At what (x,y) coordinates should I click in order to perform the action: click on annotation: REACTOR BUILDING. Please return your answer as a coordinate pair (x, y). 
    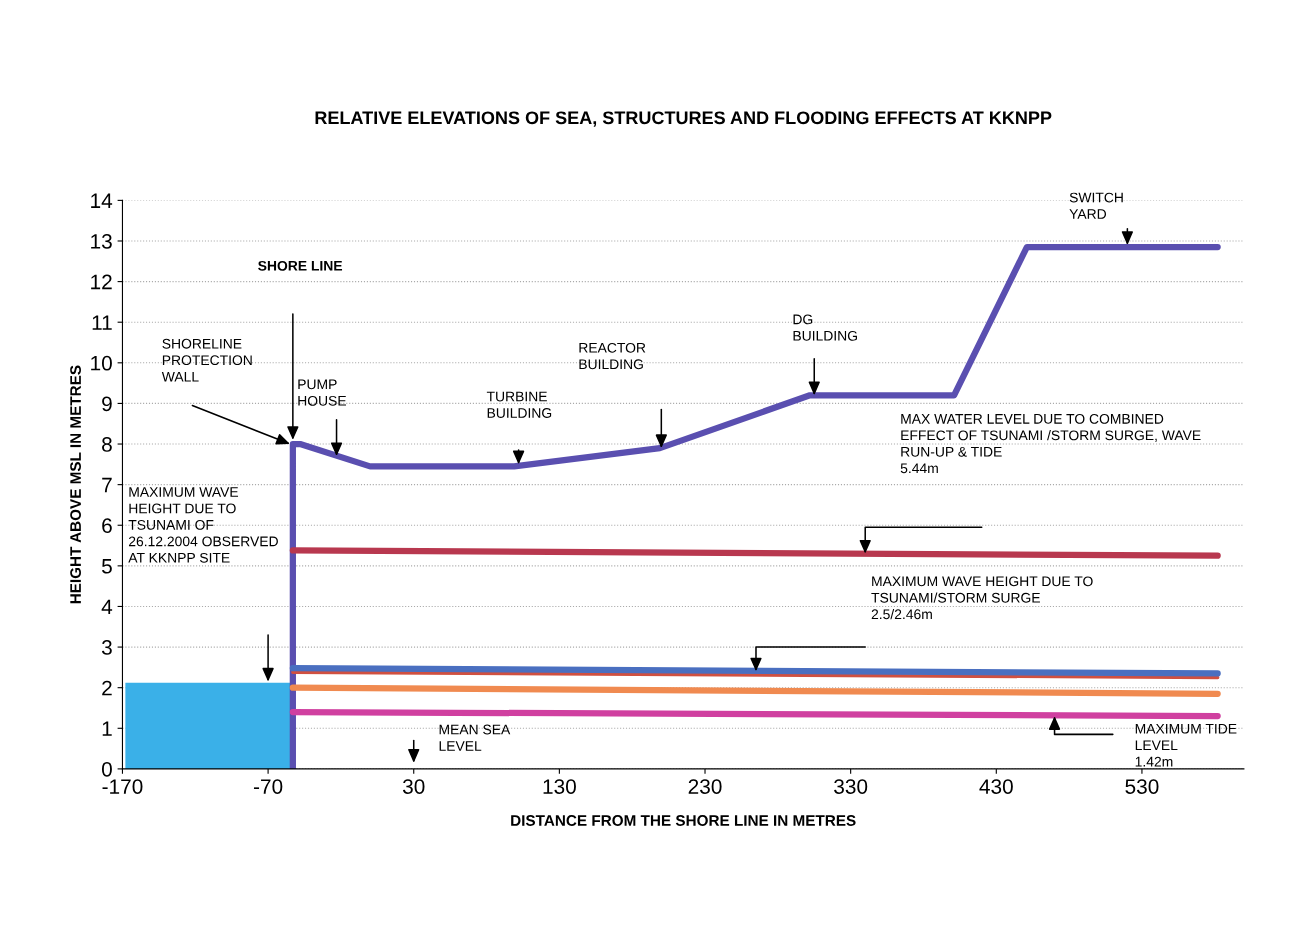
    Looking at the image, I should click on (612, 356).